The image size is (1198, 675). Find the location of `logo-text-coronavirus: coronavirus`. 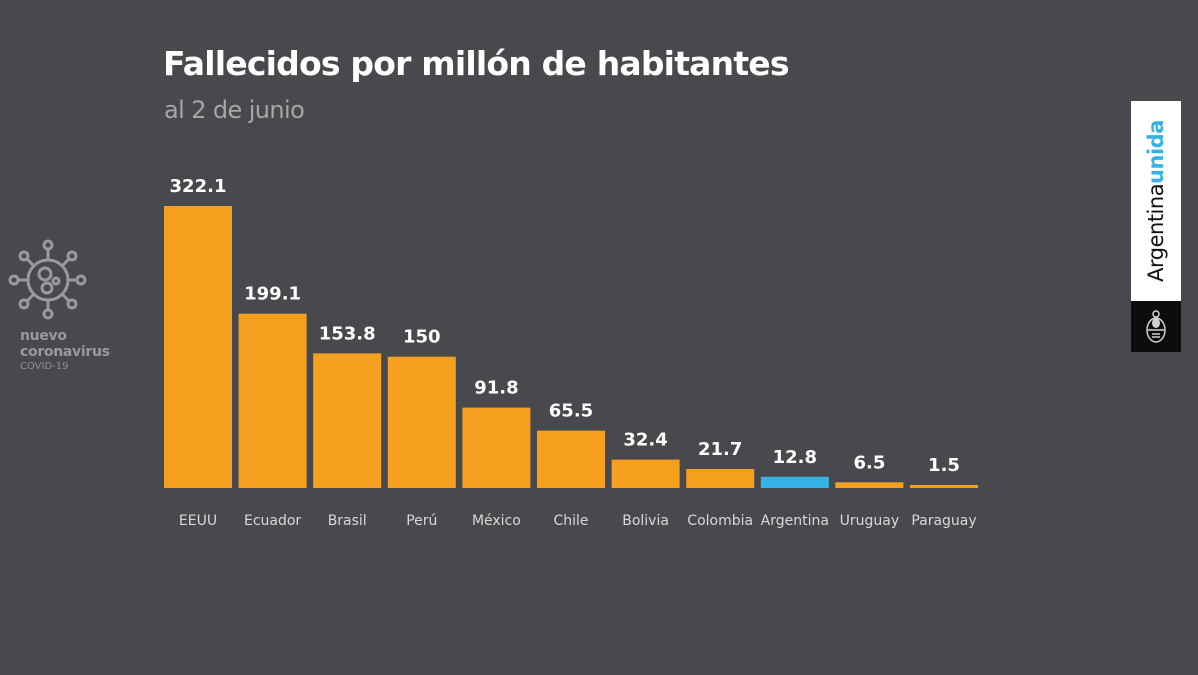

logo-text-coronavirus: coronavirus is located at coordinates (65, 352).